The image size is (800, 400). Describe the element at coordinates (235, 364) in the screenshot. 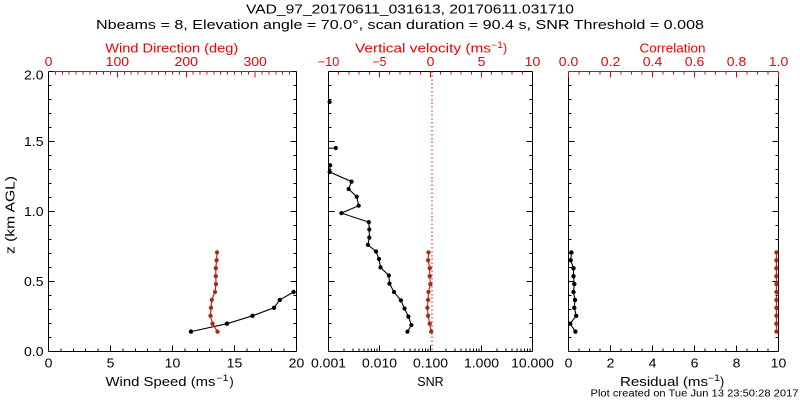

I see `svg-text: 15` at that location.